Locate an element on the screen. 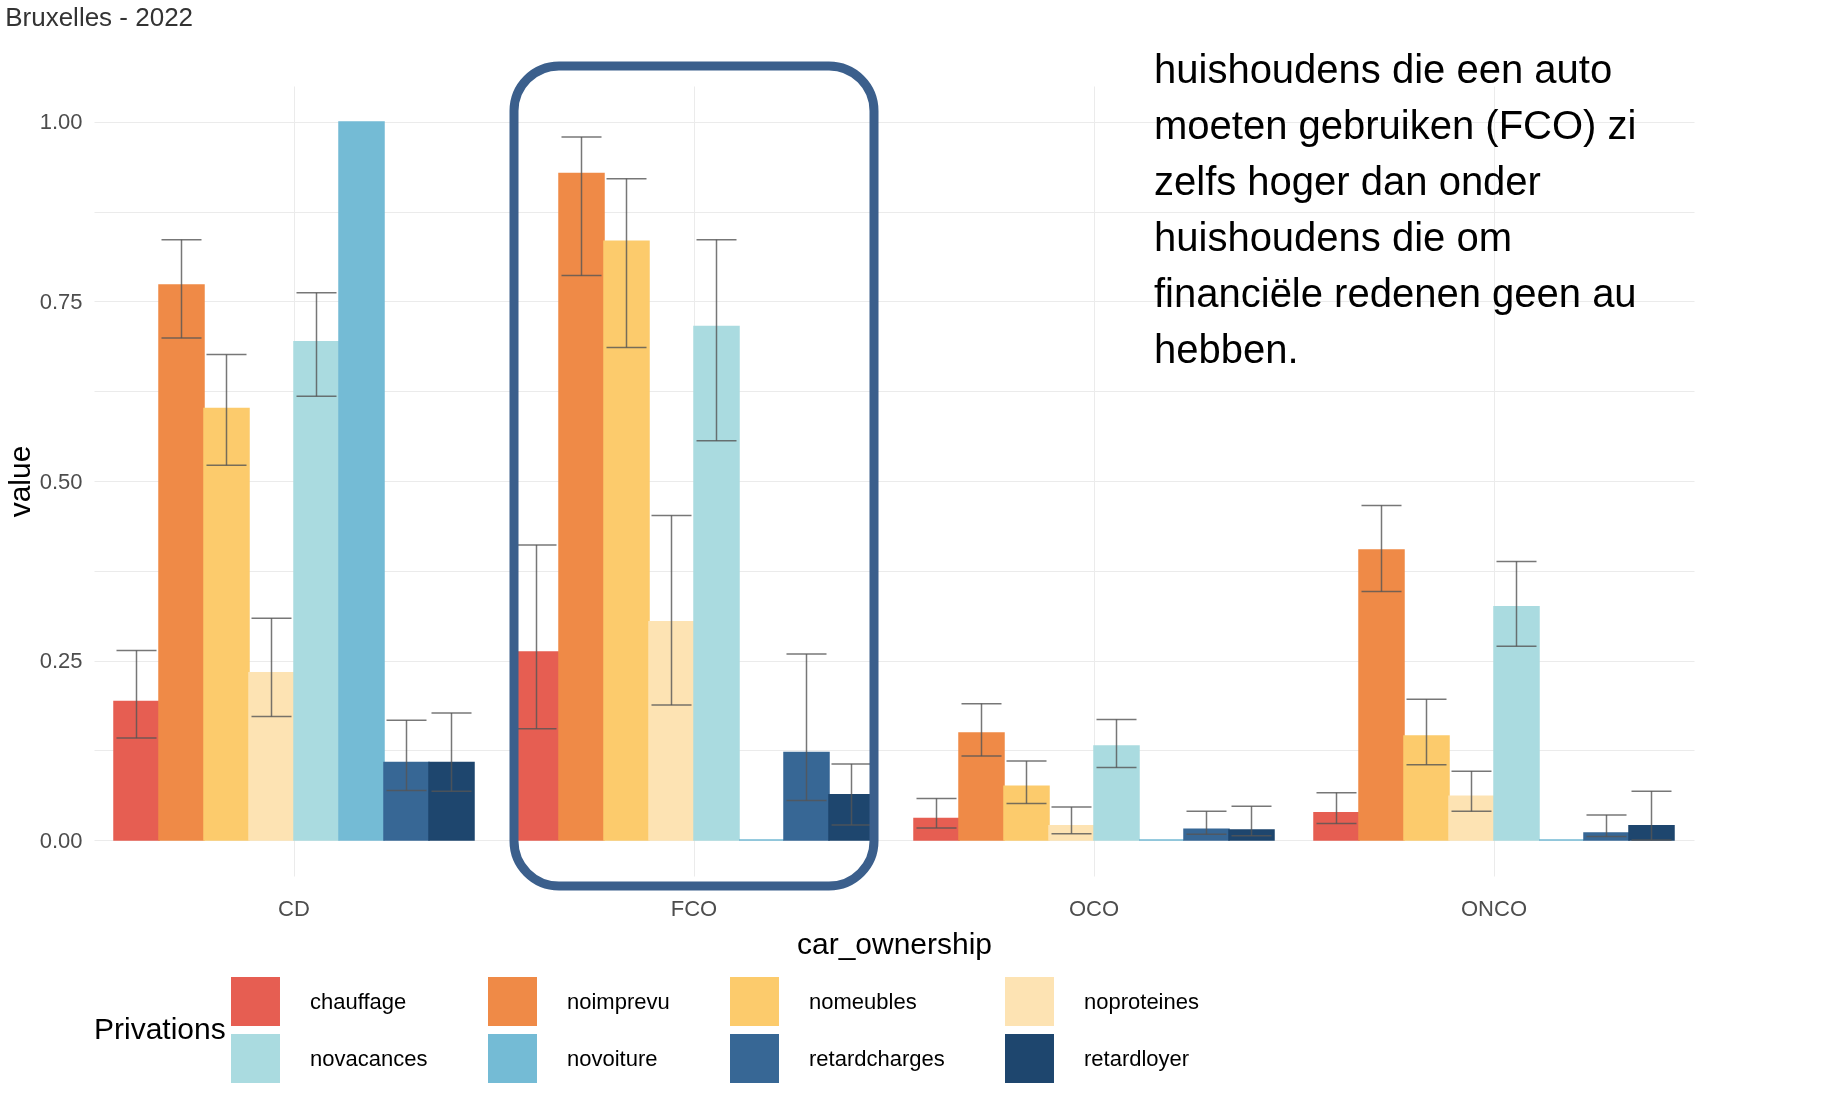 This screenshot has width=1840, height=1096. annotation: huishoudens die een auto is located at coordinates (1383, 69).